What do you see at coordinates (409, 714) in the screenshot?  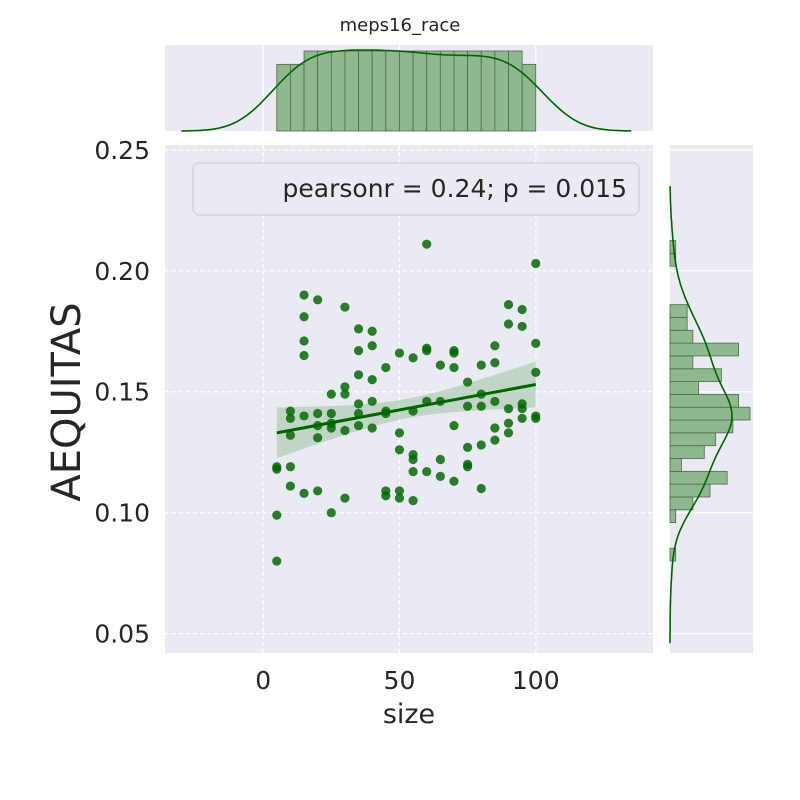 I see `x-axis-label: size` at bounding box center [409, 714].